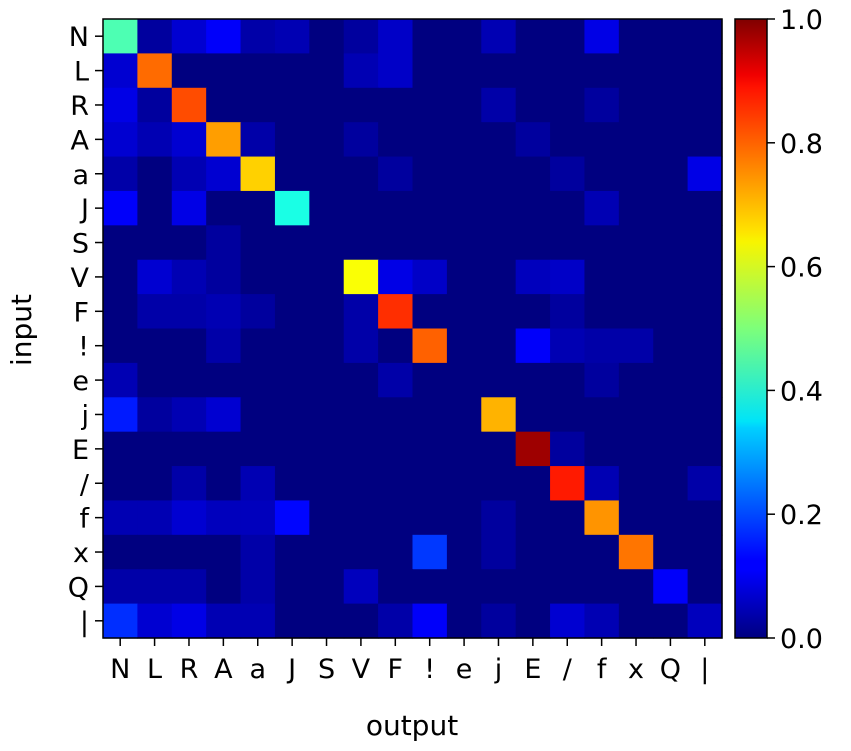 The image size is (851, 751). I want to click on x-axis-title: output, so click(412, 725).